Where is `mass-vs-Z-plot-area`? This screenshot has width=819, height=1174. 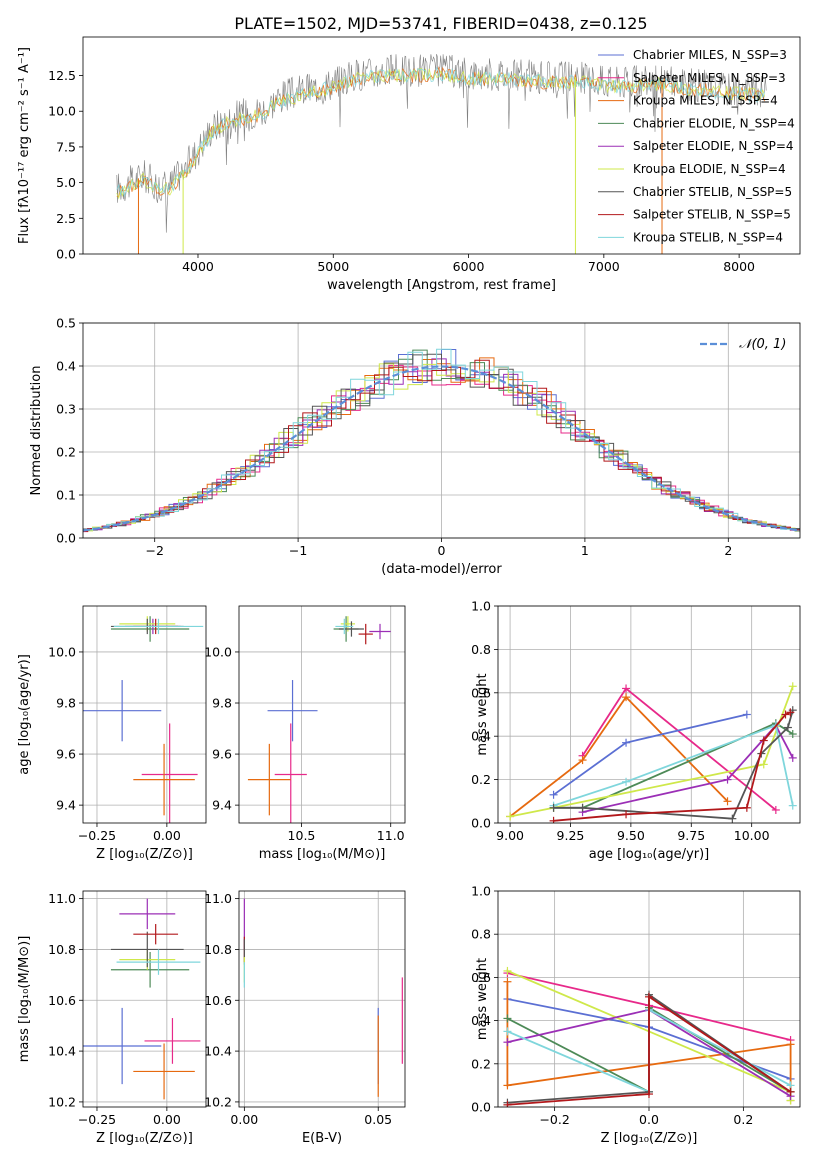
mass-vs-Z-plot-area is located at coordinates (142, 999).